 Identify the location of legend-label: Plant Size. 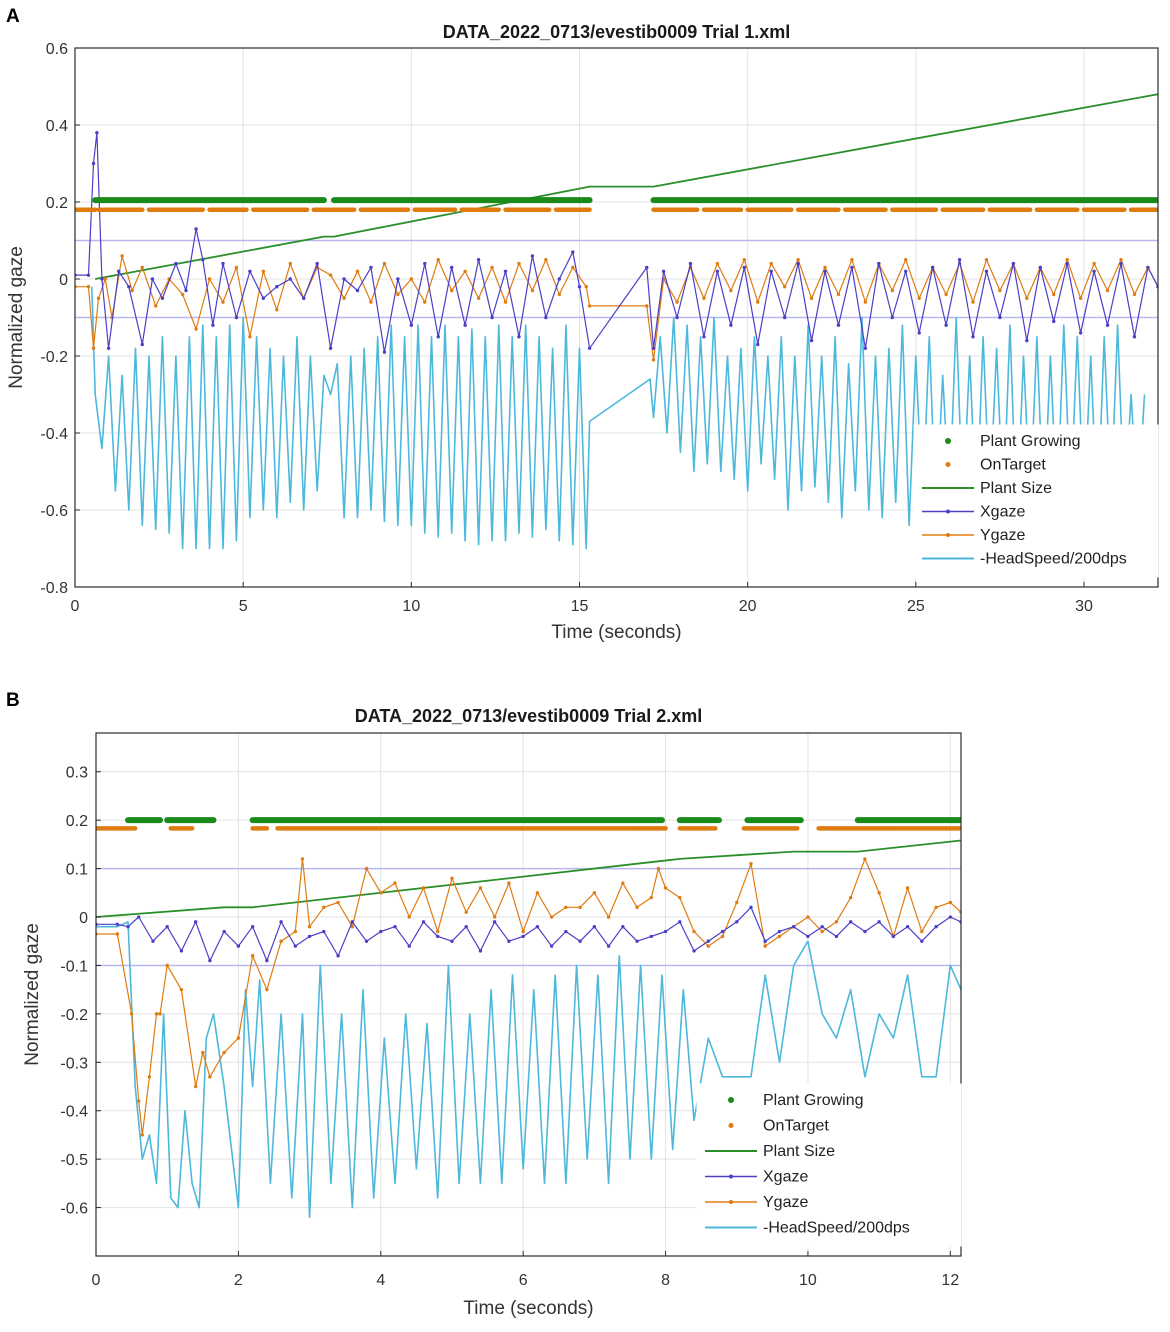
(1016, 488).